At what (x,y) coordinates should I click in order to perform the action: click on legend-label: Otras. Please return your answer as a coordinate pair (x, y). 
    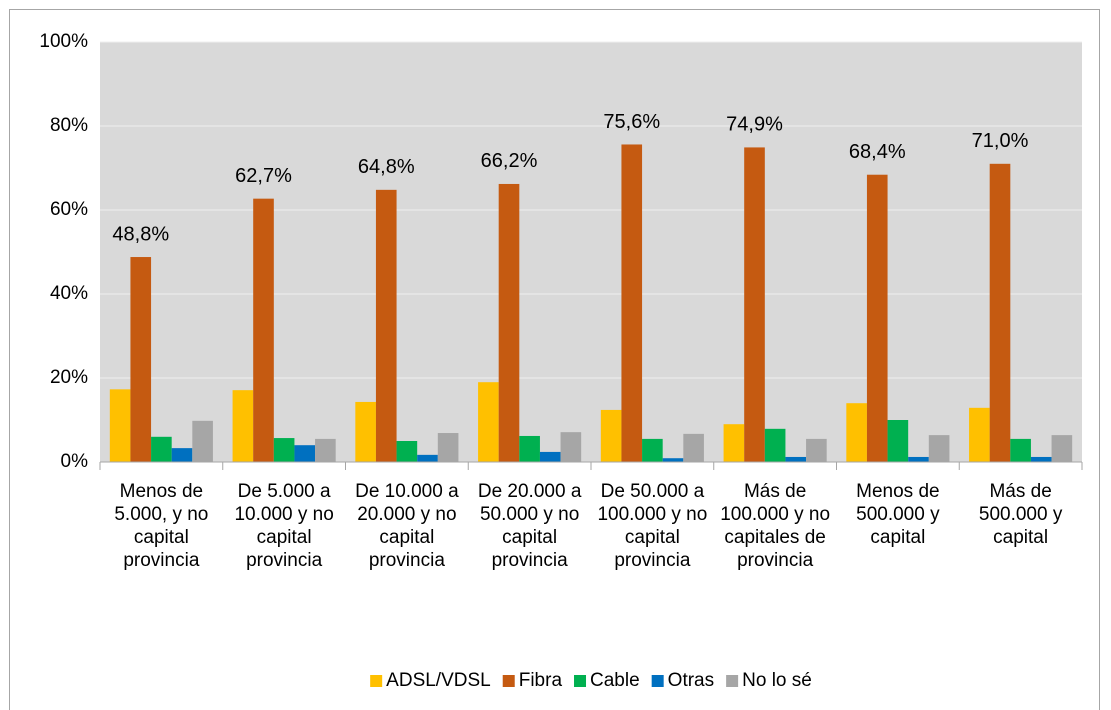
    Looking at the image, I should click on (691, 680).